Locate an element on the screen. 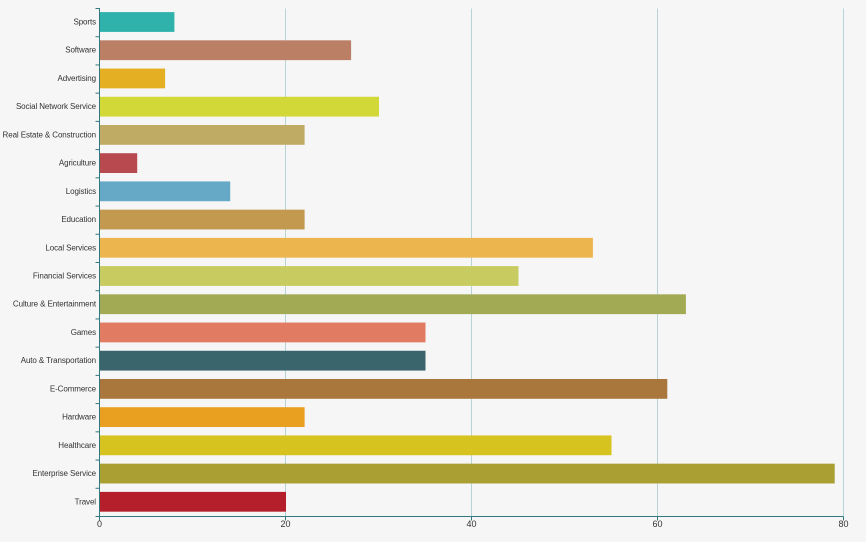  svg-text: Sports is located at coordinates (84, 22).